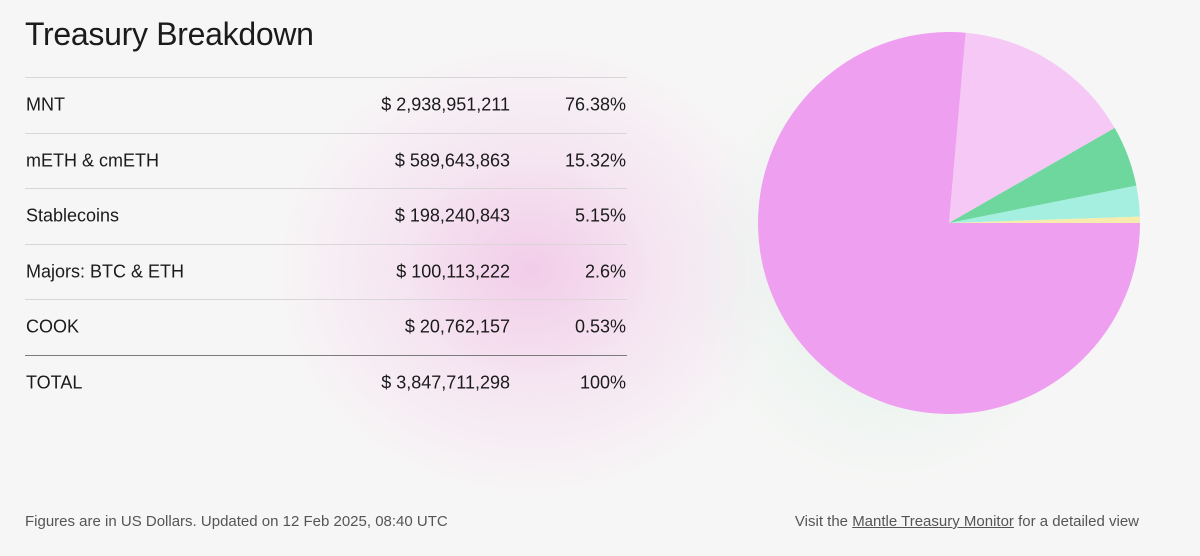  What do you see at coordinates (445, 104) in the screenshot?
I see `asset-amount: $ 2,938,951,211` at bounding box center [445, 104].